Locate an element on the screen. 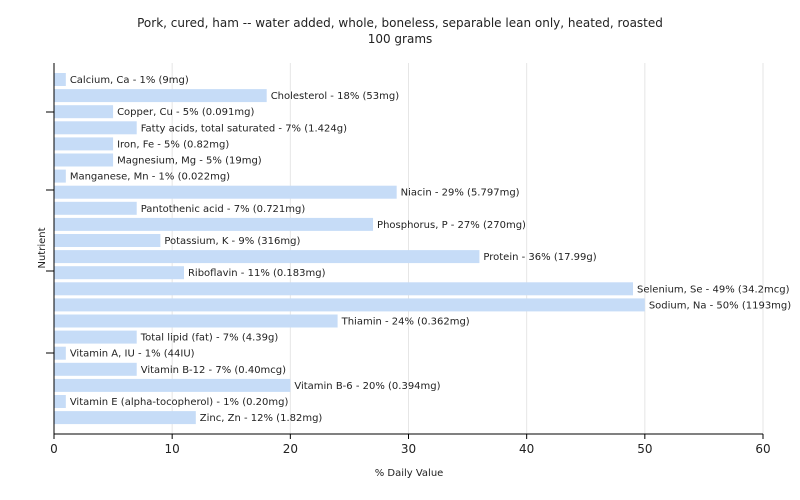 The height and width of the screenshot is (500, 800). bar-label: Sodium, Na - 50% (1193mg) is located at coordinates (720, 305).